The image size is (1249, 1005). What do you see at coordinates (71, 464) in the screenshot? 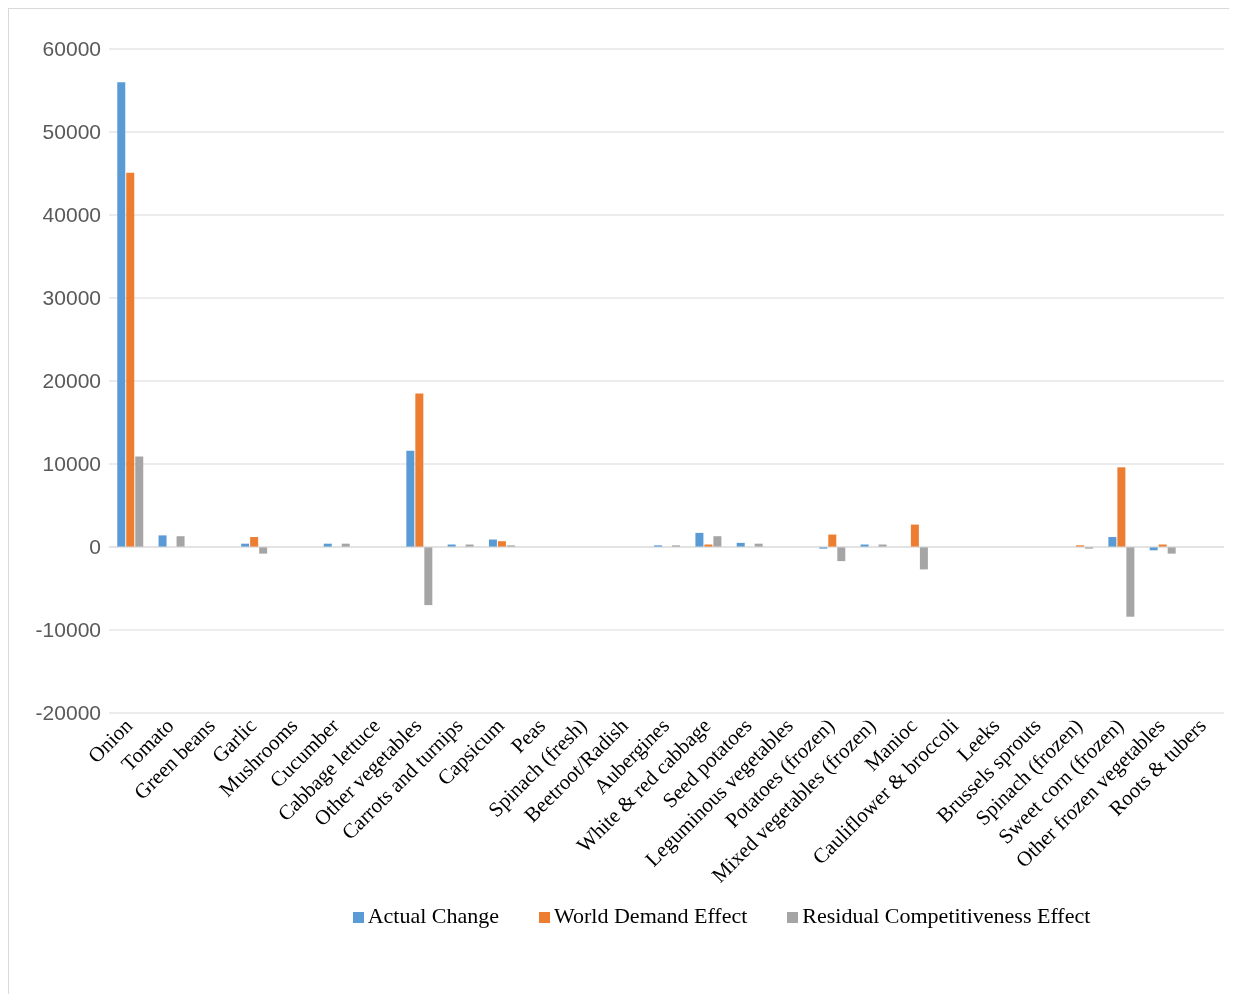
I see `y-tick-label: 10000` at bounding box center [71, 464].